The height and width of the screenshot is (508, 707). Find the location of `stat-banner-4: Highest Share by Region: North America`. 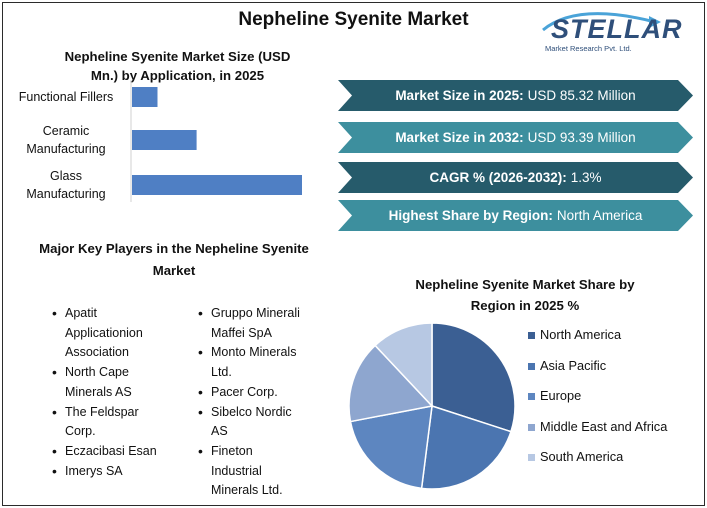

stat-banner-4: Highest Share by Region: North America is located at coordinates (515, 215).